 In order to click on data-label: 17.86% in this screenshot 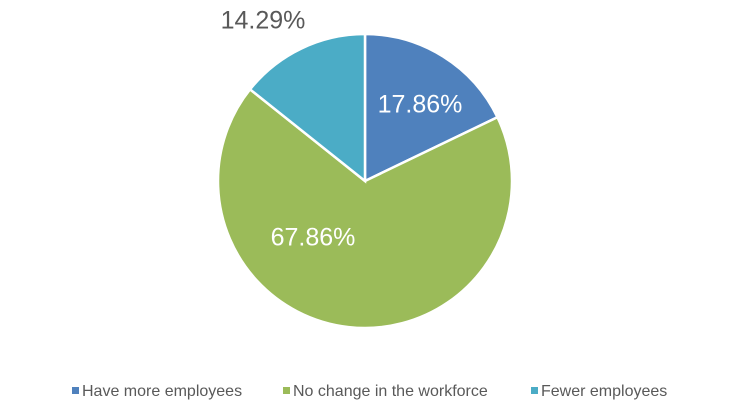, I will do `click(420, 105)`.